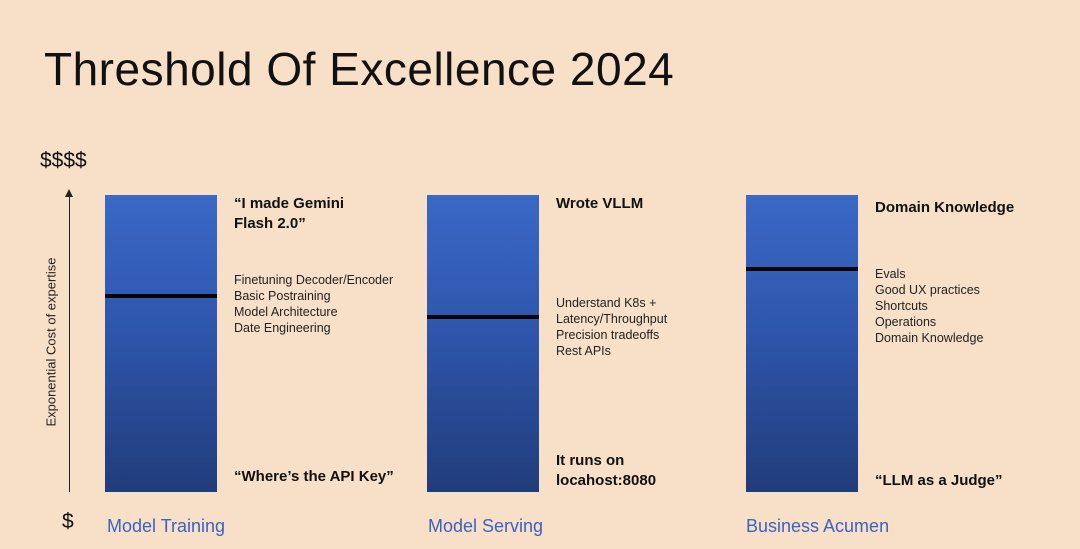  Describe the element at coordinates (583, 351) in the screenshot. I see `threshold-item: Rest APIs` at that location.